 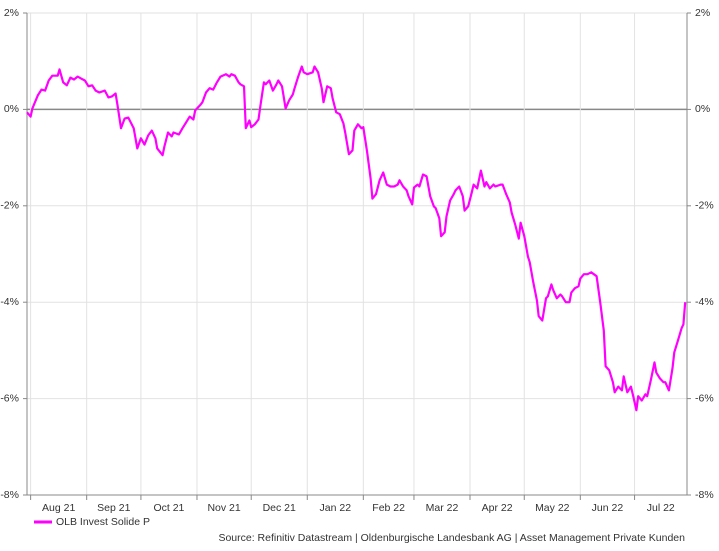 What do you see at coordinates (9, 398) in the screenshot?
I see `y-tick-label: -6%` at bounding box center [9, 398].